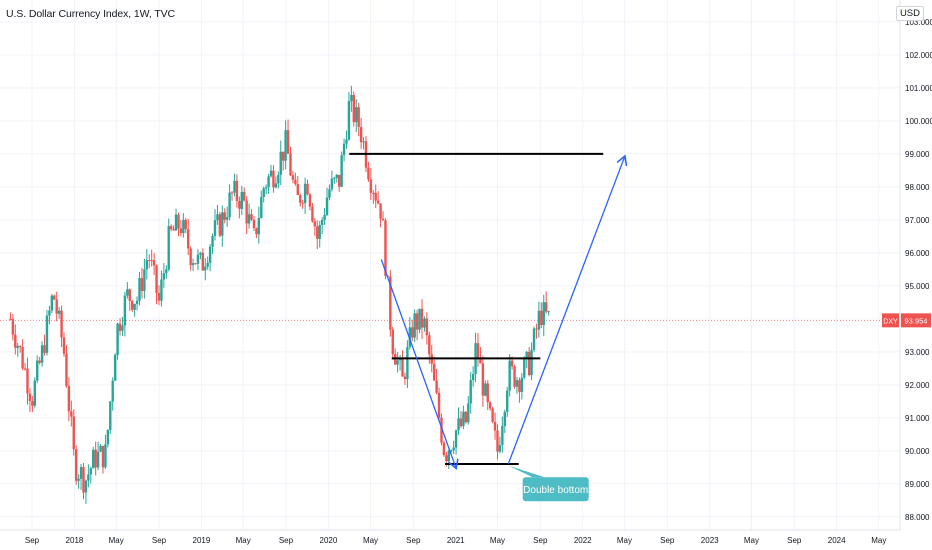  I want to click on callout-box, so click(555, 489).